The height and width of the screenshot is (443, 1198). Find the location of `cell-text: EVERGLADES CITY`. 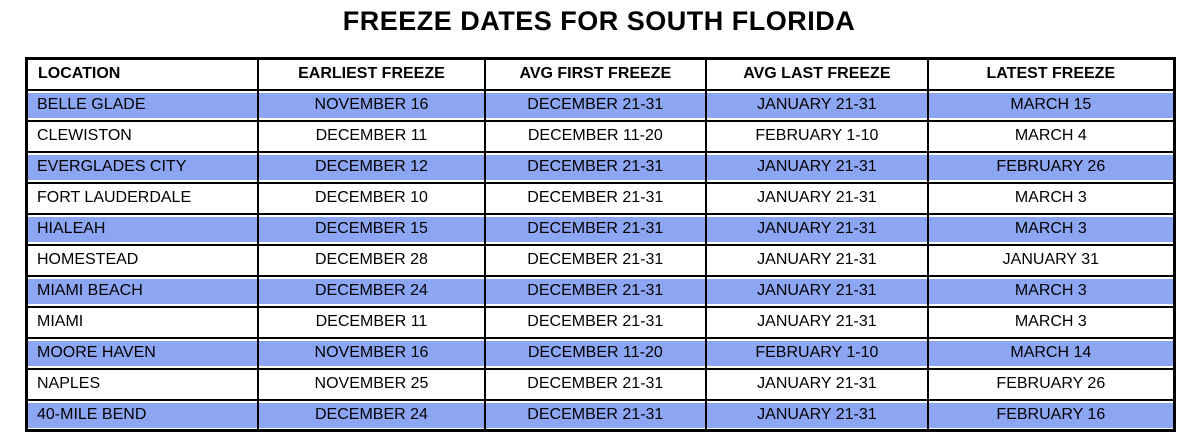

cell-text: EVERGLADES CITY is located at coordinates (112, 166).